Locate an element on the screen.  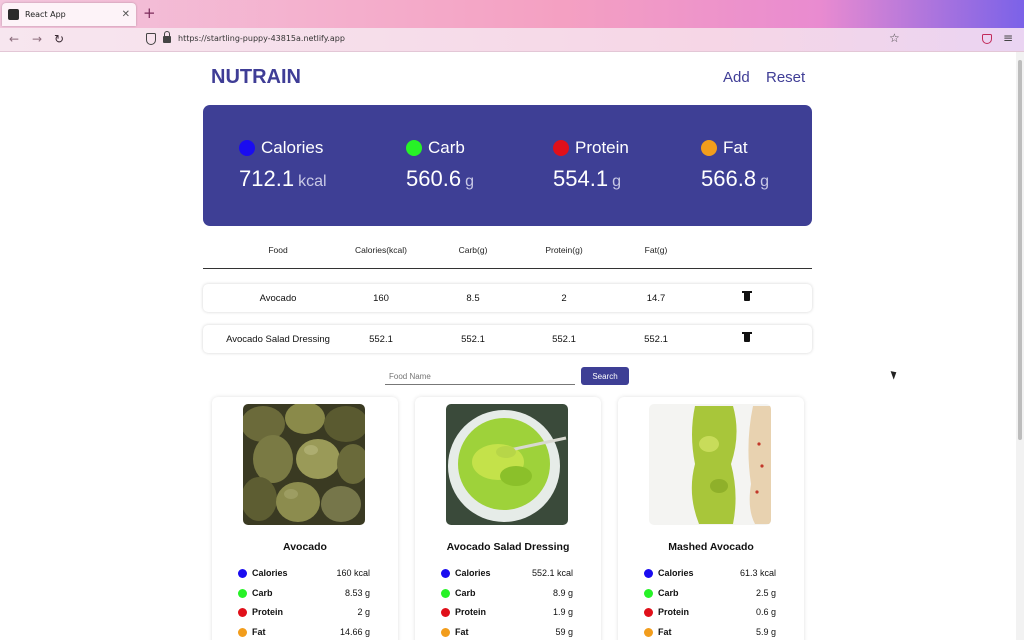
page-scrollbar is located at coordinates (1020, 346).